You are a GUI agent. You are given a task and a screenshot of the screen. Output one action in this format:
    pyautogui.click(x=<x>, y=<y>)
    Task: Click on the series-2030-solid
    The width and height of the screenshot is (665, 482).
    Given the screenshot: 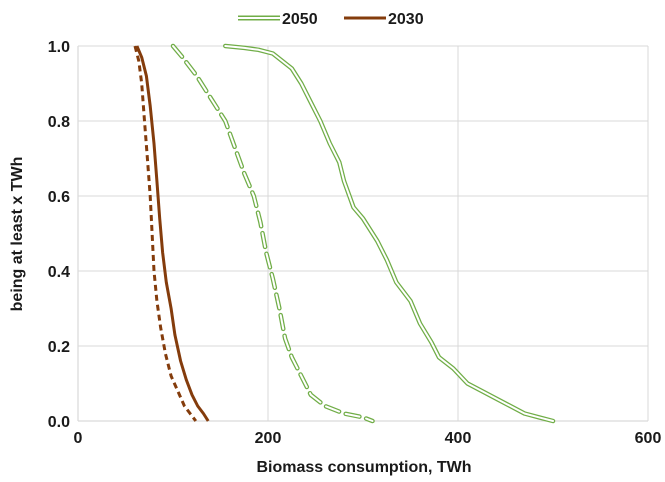 What is the action you would take?
    pyautogui.click(x=172, y=233)
    